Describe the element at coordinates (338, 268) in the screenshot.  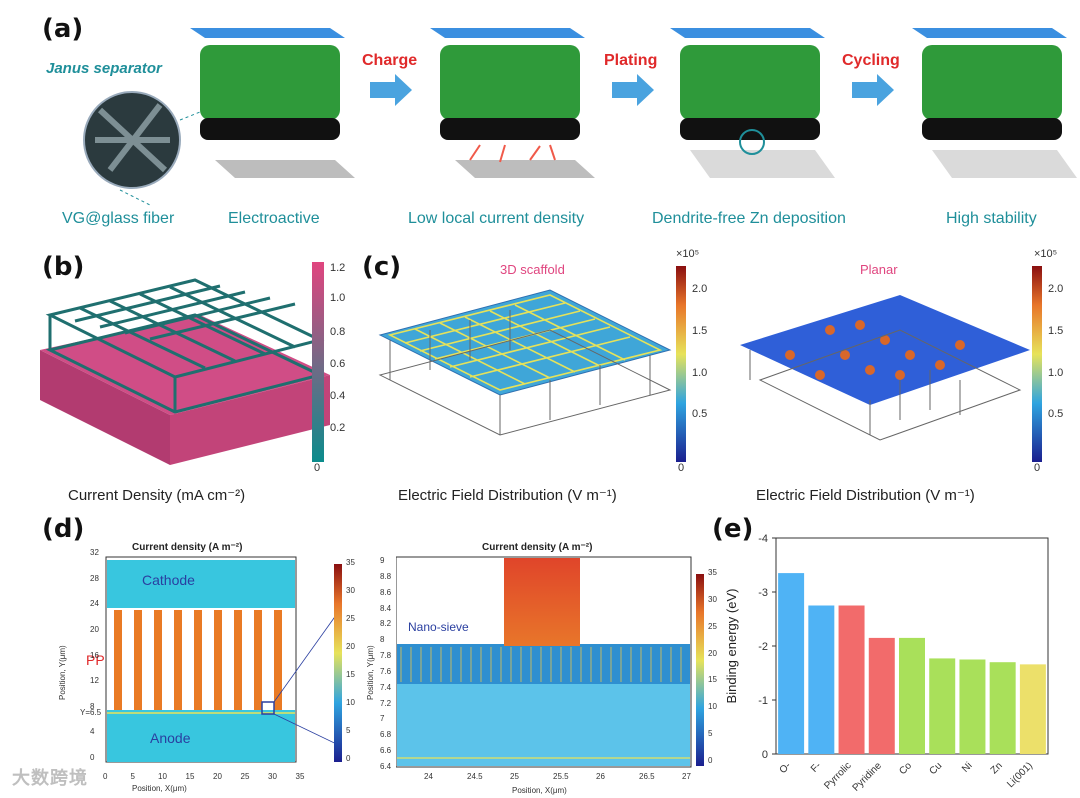
I see `b-cbar-tick: 1.2` at that location.